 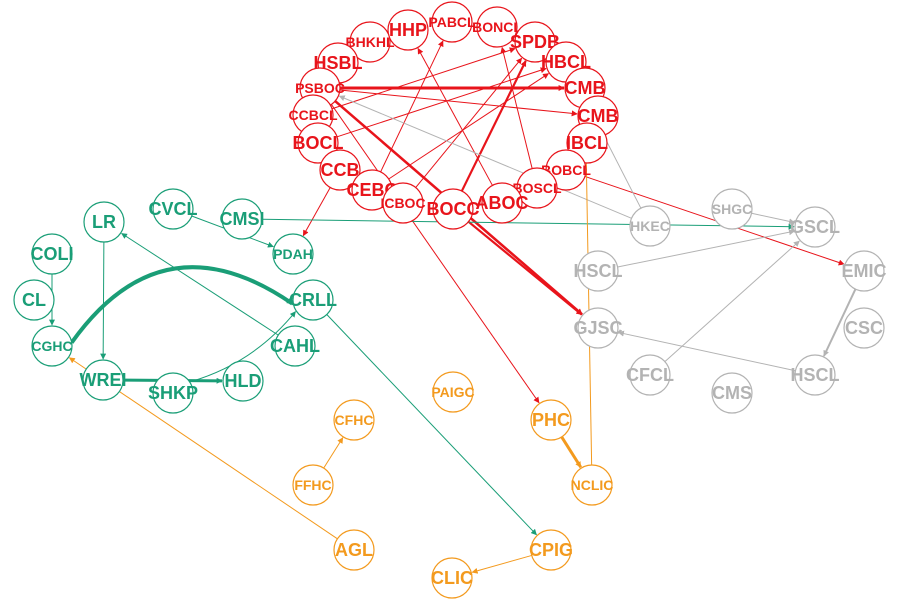 What do you see at coordinates (313, 115) in the screenshot?
I see `node-label: CCBCL` at bounding box center [313, 115].